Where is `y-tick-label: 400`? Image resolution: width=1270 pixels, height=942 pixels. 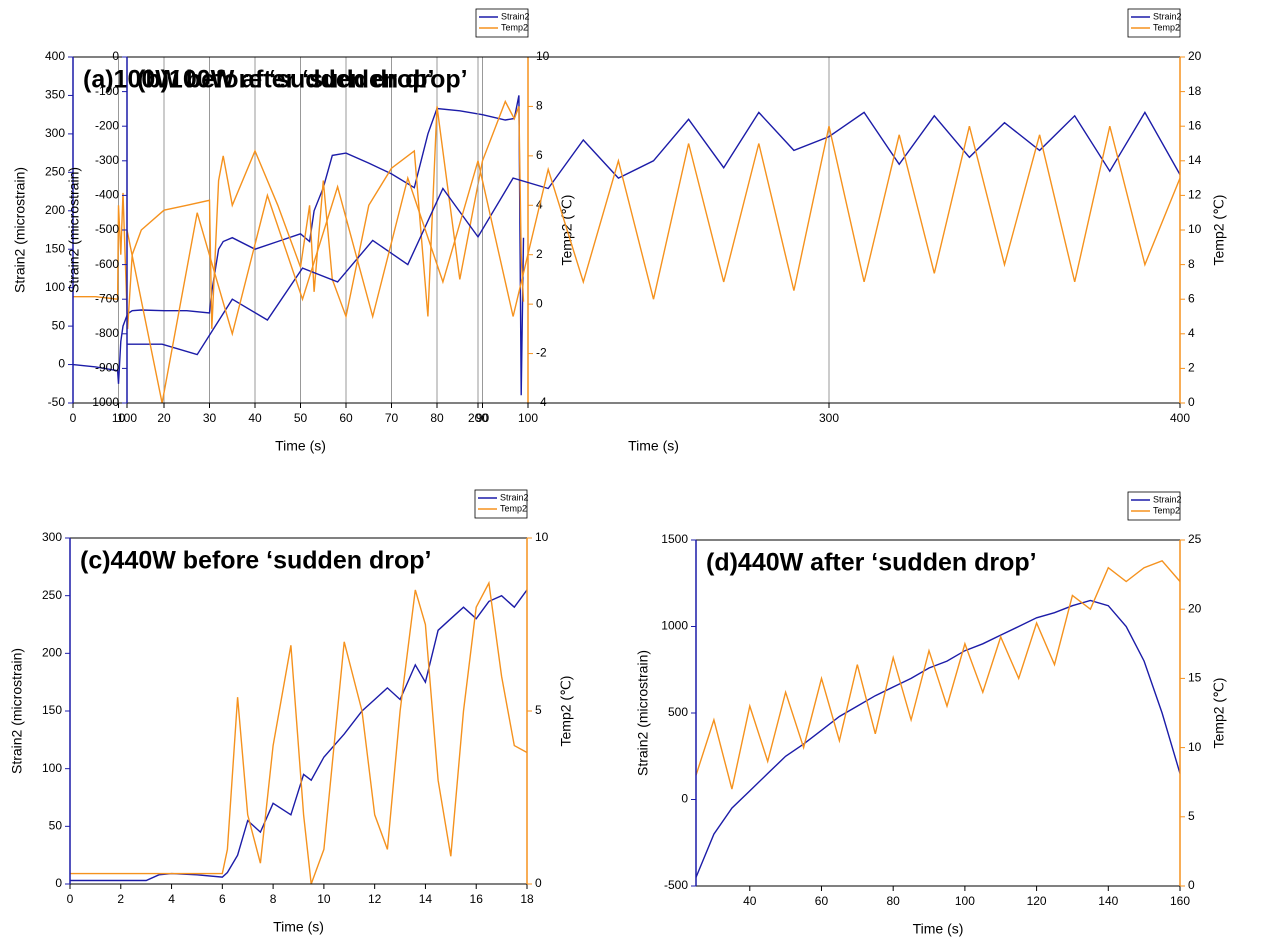
y-tick-label: 400 is located at coordinates (55, 56).